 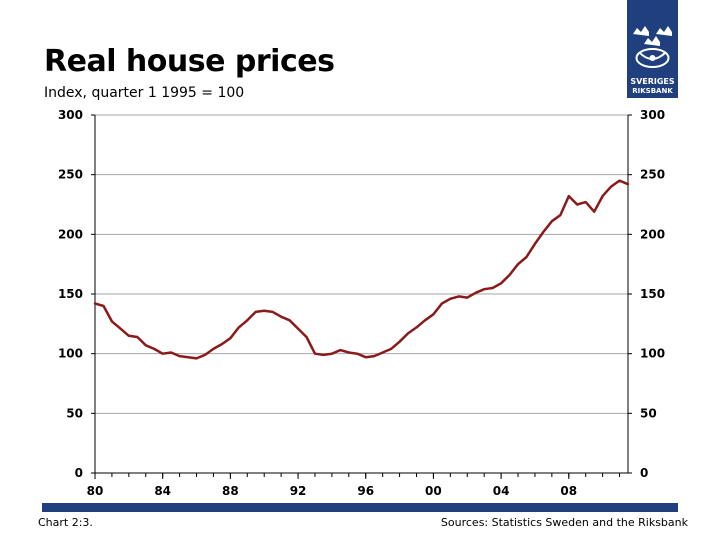 What do you see at coordinates (74, 413) in the screenshot?
I see `ytick-label-left-50: 50` at bounding box center [74, 413].